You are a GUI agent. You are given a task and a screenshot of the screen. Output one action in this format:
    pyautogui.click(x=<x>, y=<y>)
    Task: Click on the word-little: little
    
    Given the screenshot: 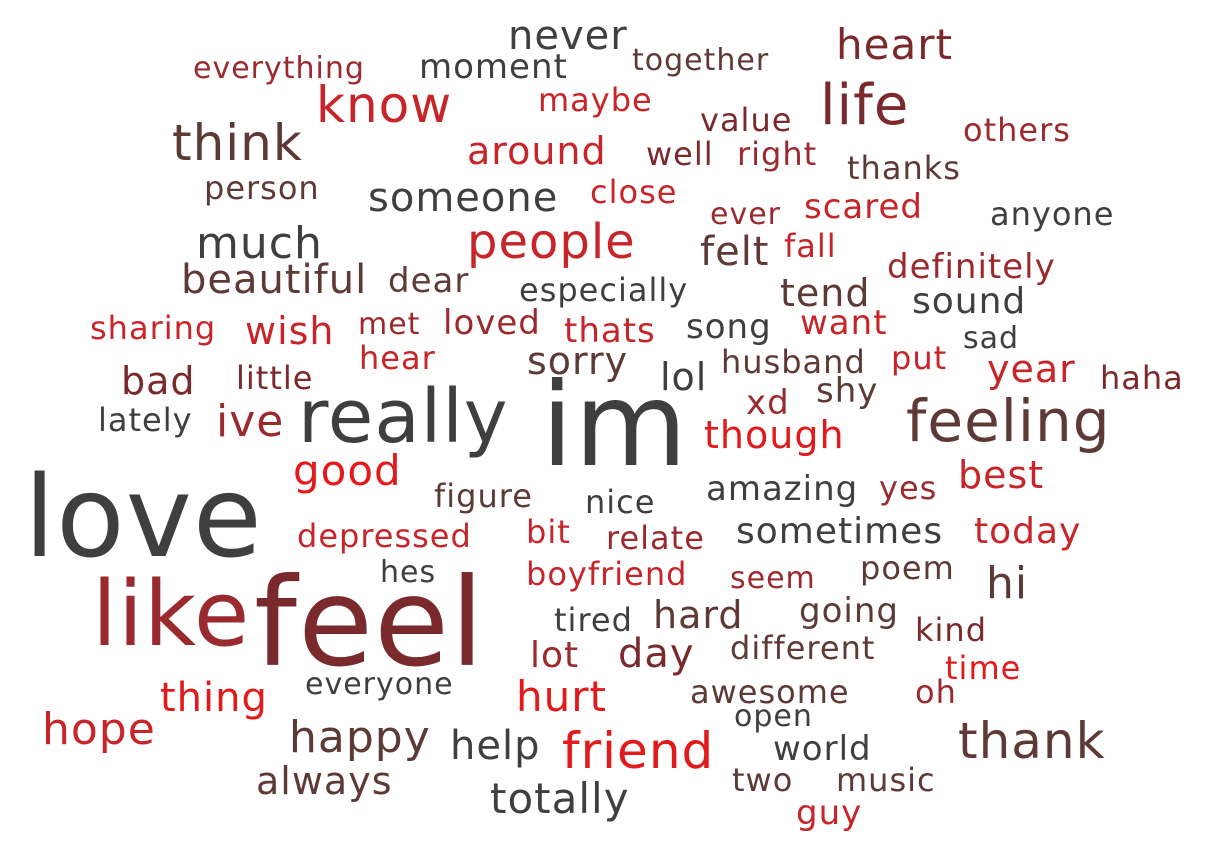 What is the action you would take?
    pyautogui.click(x=275, y=378)
    